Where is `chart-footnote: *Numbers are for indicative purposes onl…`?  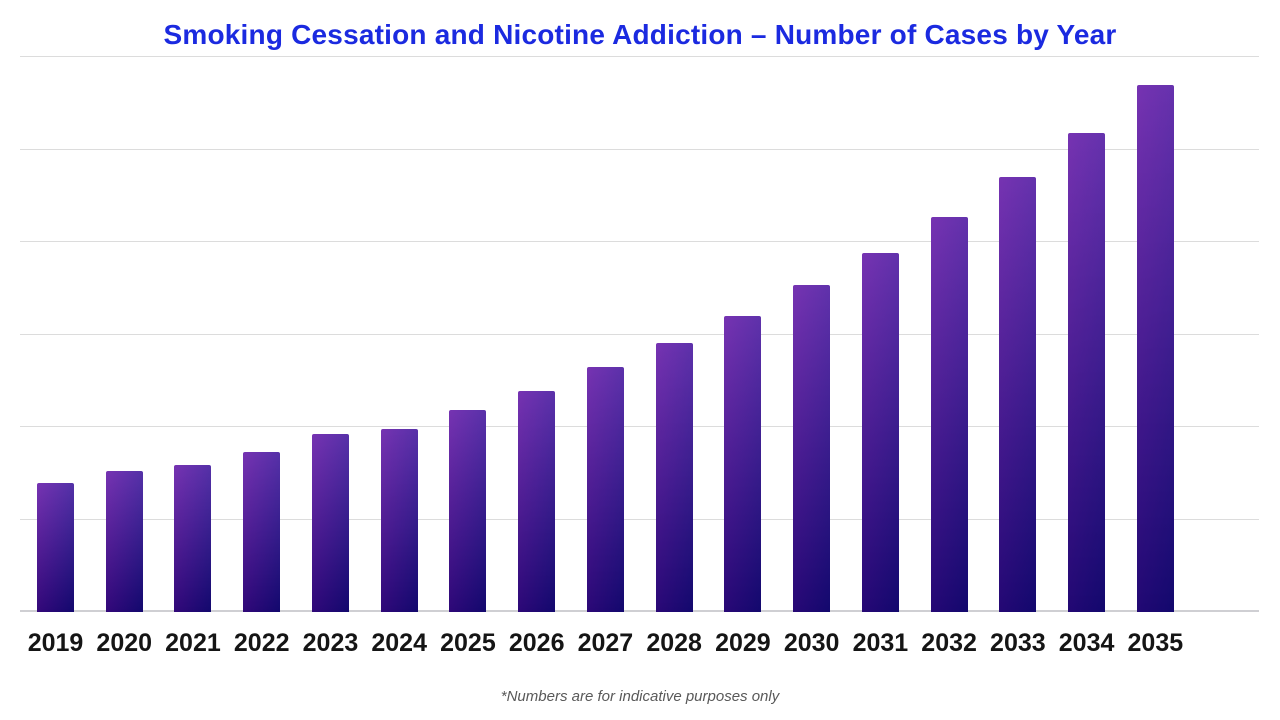
chart-footnote: *Numbers are for indicative purposes onl… is located at coordinates (640, 696).